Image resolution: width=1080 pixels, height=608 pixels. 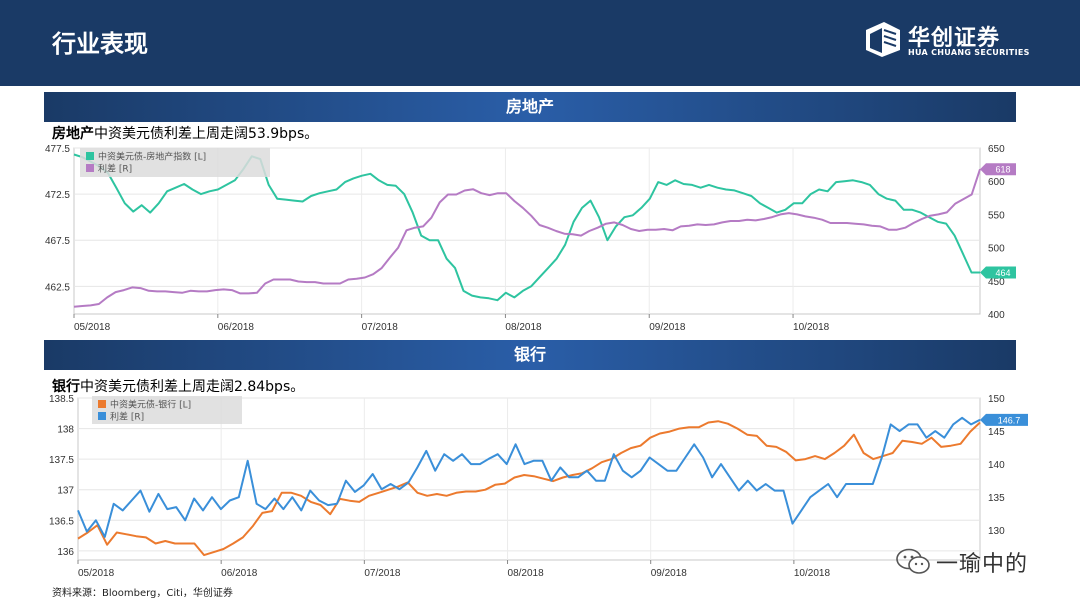 What do you see at coordinates (996, 315) in the screenshot?
I see `y-right-tick-label: 400` at bounding box center [996, 315].